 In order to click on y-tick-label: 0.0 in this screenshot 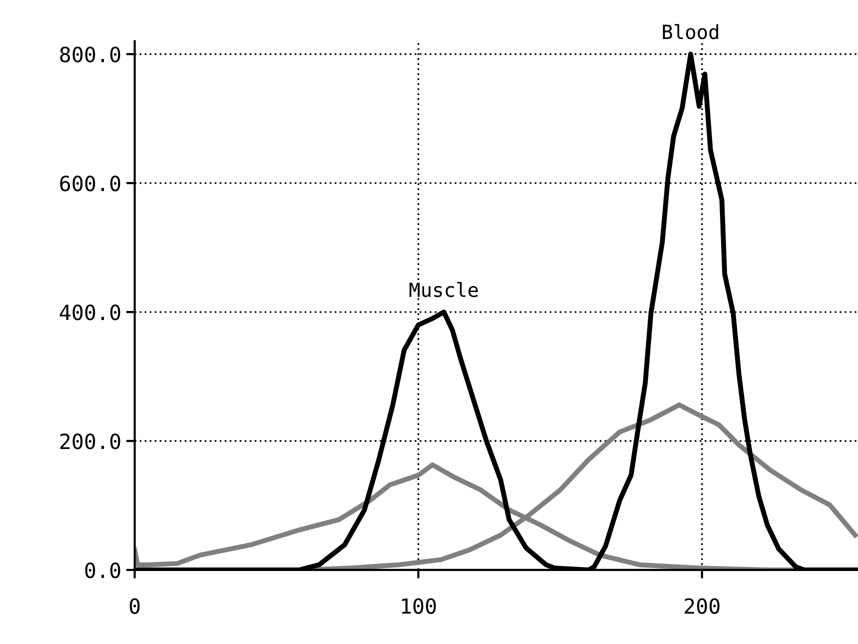, I will do `click(102, 570)`.